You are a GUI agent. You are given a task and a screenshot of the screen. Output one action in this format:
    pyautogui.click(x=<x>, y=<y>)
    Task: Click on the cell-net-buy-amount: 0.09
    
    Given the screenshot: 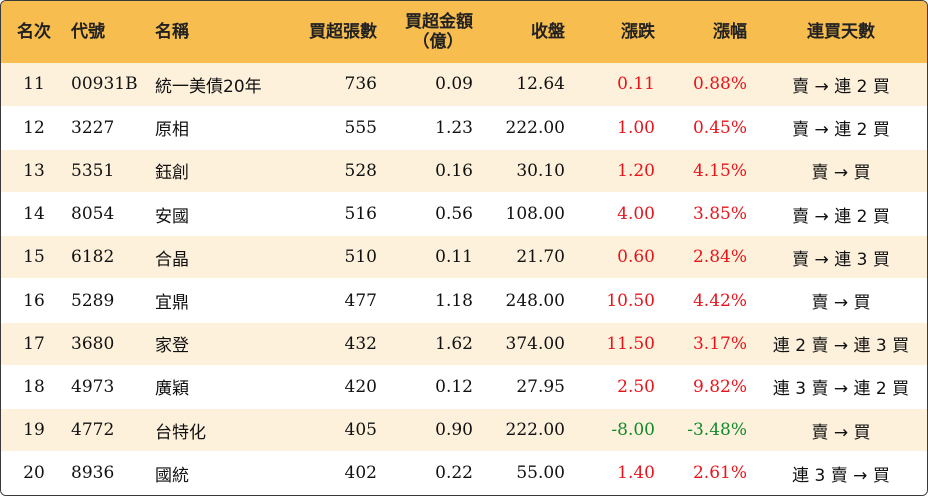 What is the action you would take?
    pyautogui.click(x=454, y=84)
    